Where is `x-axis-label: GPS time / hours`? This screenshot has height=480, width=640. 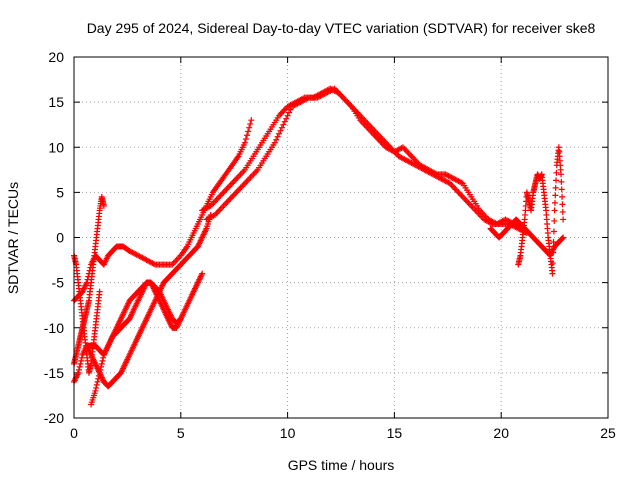 x-axis-label: GPS time / hours is located at coordinates (341, 465).